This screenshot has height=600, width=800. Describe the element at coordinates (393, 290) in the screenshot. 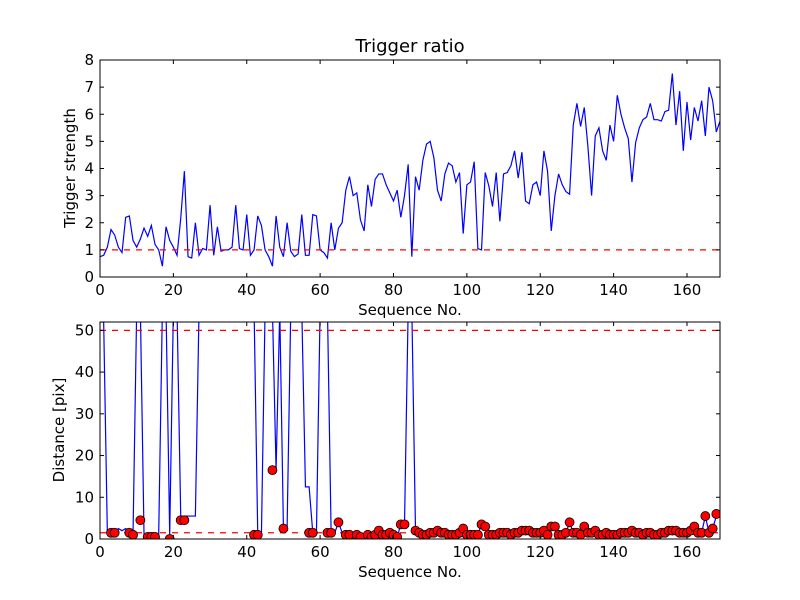

I see `top-xtick-label: 80` at that location.